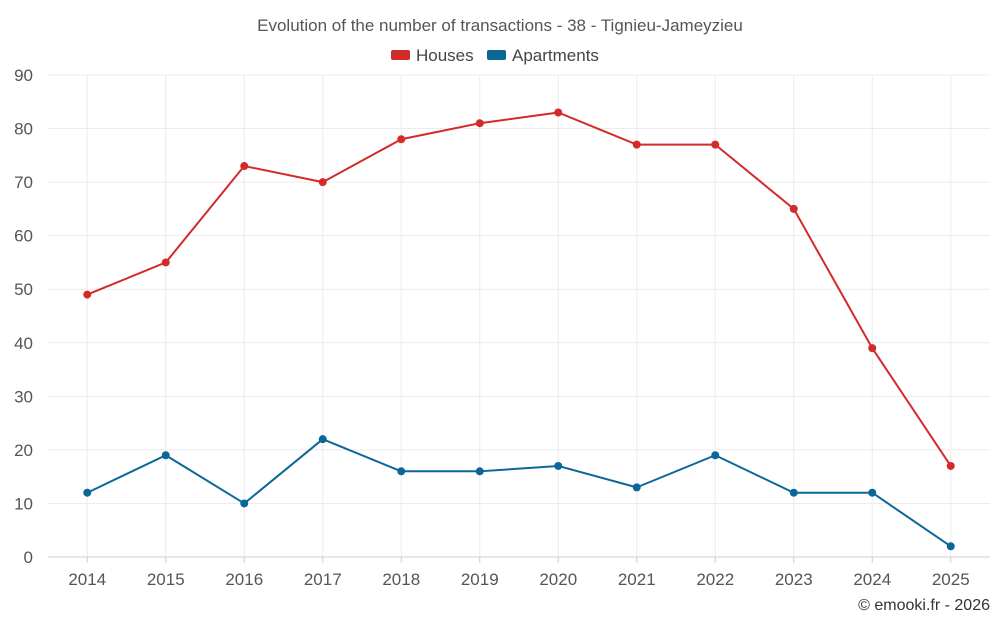  What do you see at coordinates (480, 579) in the screenshot?
I see `x-tick-label: 2019` at bounding box center [480, 579].